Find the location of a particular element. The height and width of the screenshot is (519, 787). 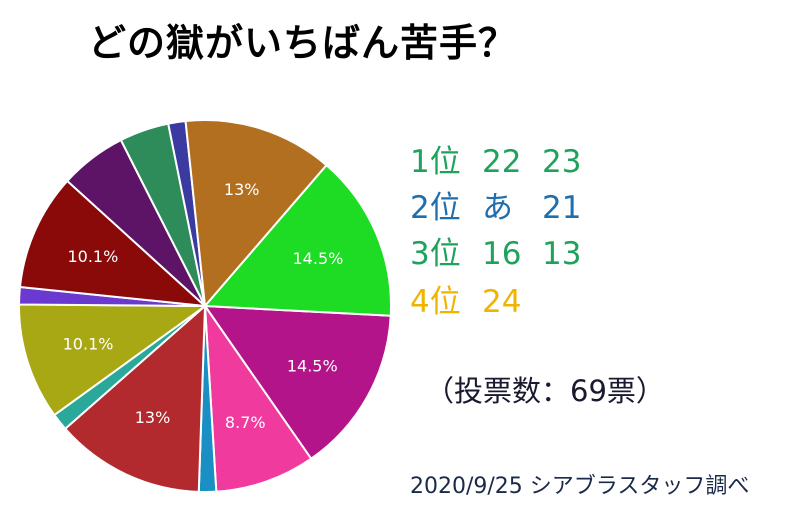

source-credit: 2020/9/25 シアブラスタッフ調べ is located at coordinates (580, 486).